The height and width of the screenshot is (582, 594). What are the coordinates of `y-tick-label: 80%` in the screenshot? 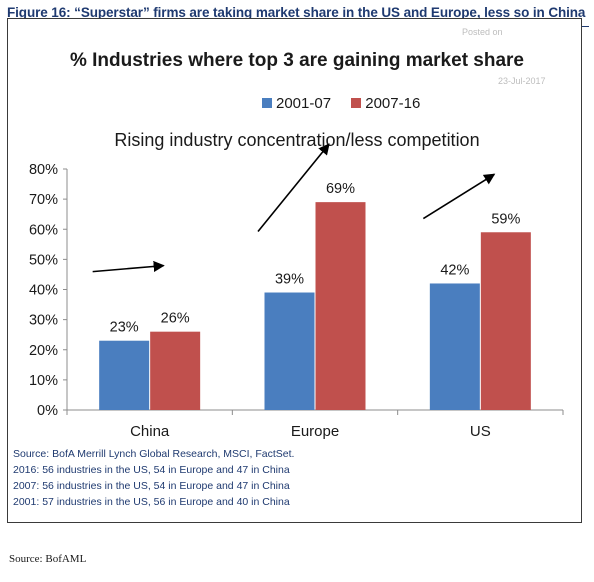 It's located at (43, 170).